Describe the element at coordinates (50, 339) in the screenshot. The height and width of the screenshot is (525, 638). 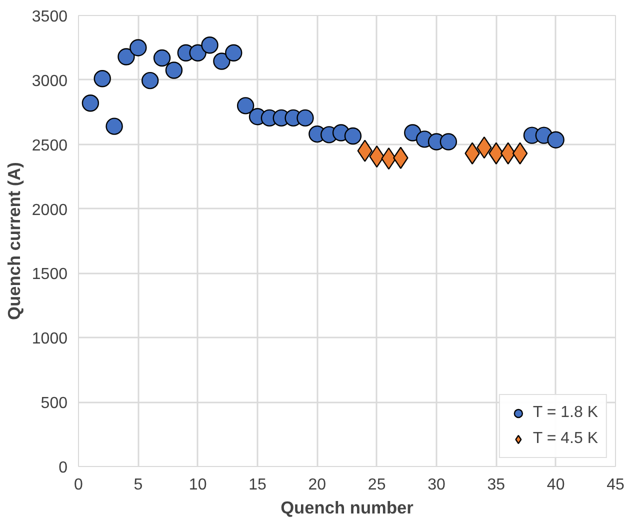
I see `y-tick-label: 1000` at that location.